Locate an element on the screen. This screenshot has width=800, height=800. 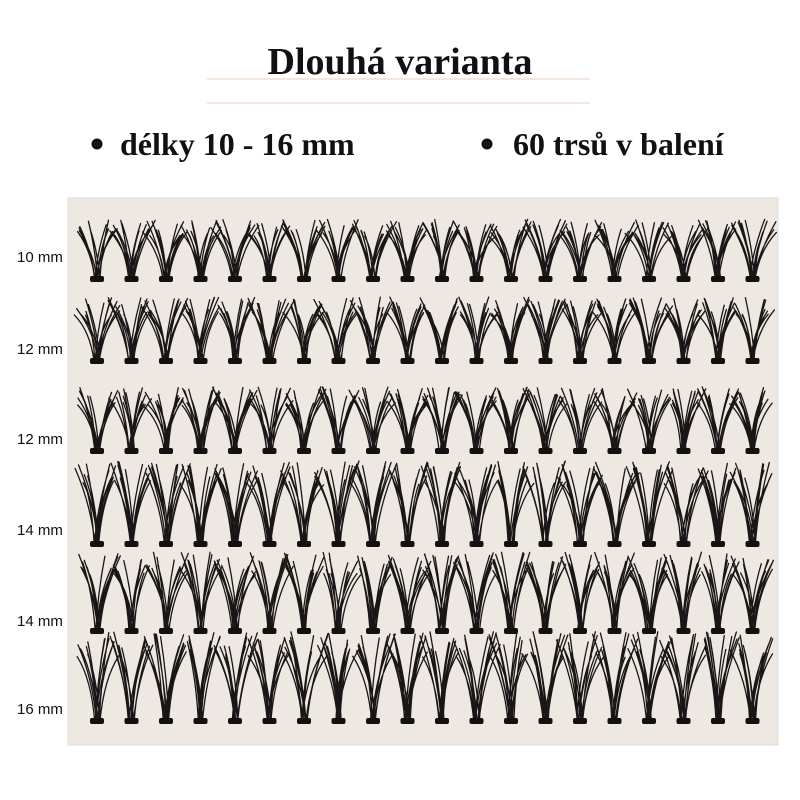
title: Dlouhá varianta is located at coordinates (400, 62).